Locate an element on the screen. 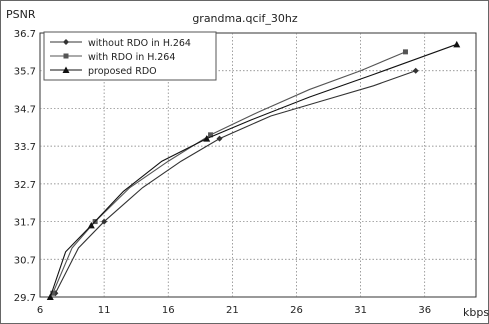  y-tick-label: 31.7 is located at coordinates (25, 223).